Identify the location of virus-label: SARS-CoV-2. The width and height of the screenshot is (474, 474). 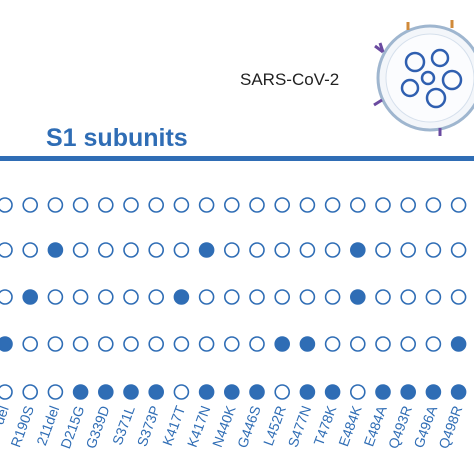
(289, 79).